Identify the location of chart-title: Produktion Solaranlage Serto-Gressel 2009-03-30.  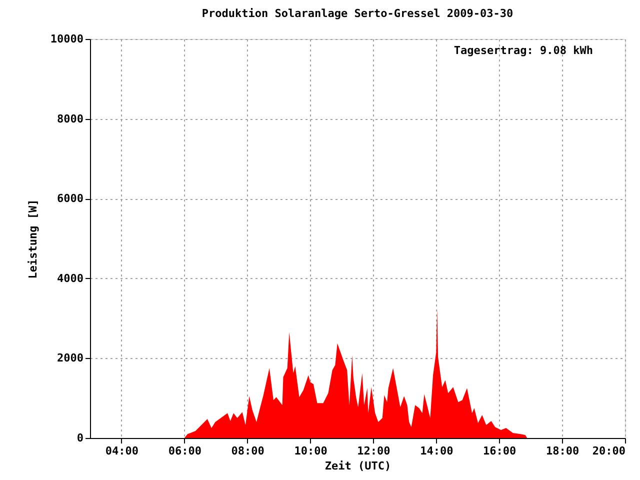
(358, 13).